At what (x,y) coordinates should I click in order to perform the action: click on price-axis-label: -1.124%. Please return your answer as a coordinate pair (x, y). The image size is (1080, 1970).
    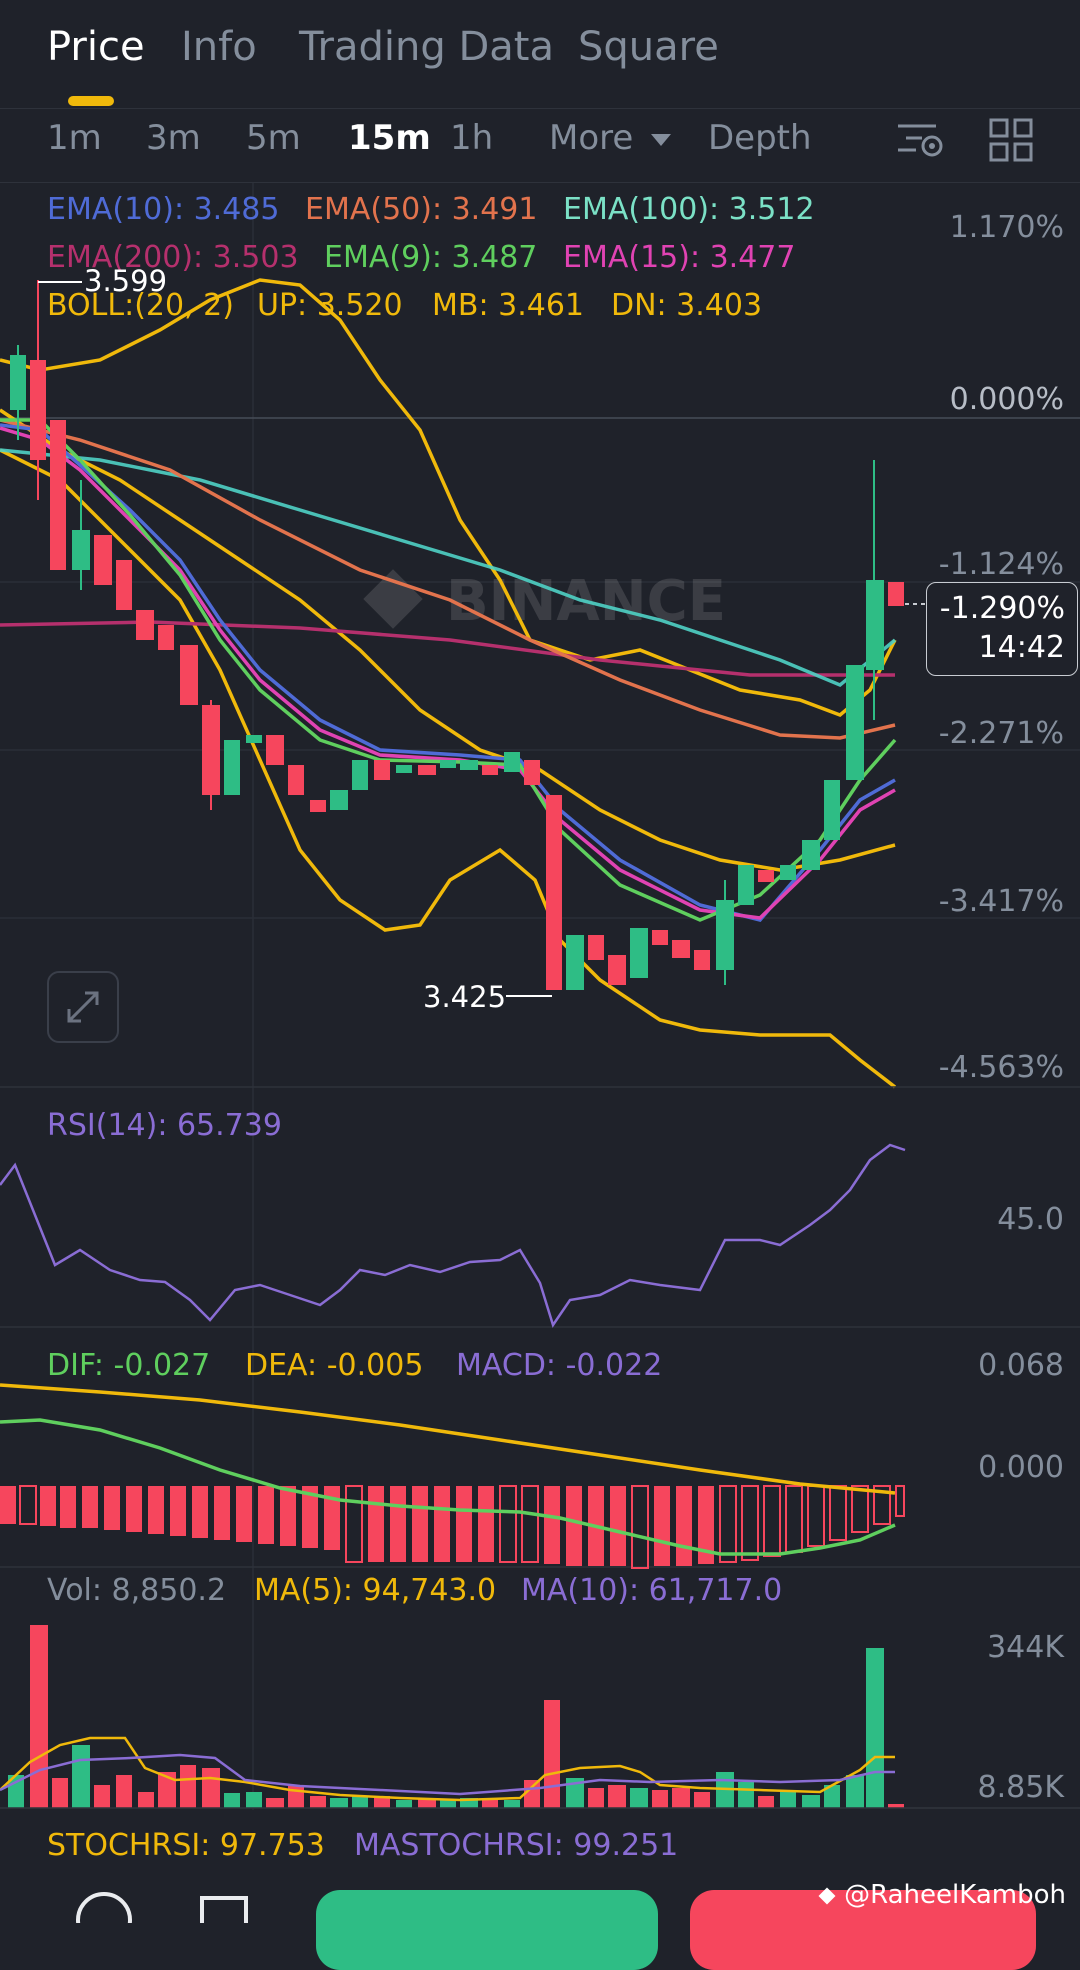
    Looking at the image, I should click on (1001, 564).